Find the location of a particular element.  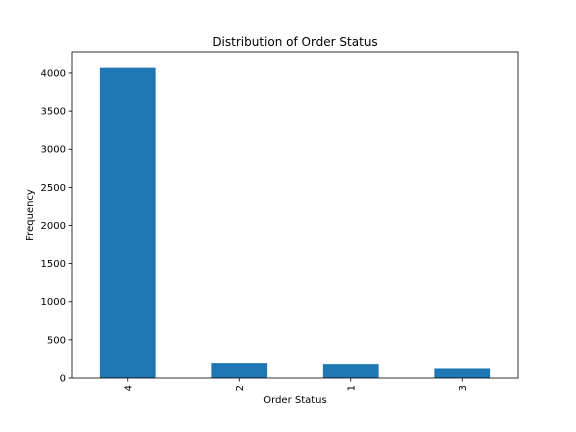

y-tick-label: 500 is located at coordinates (56, 340).